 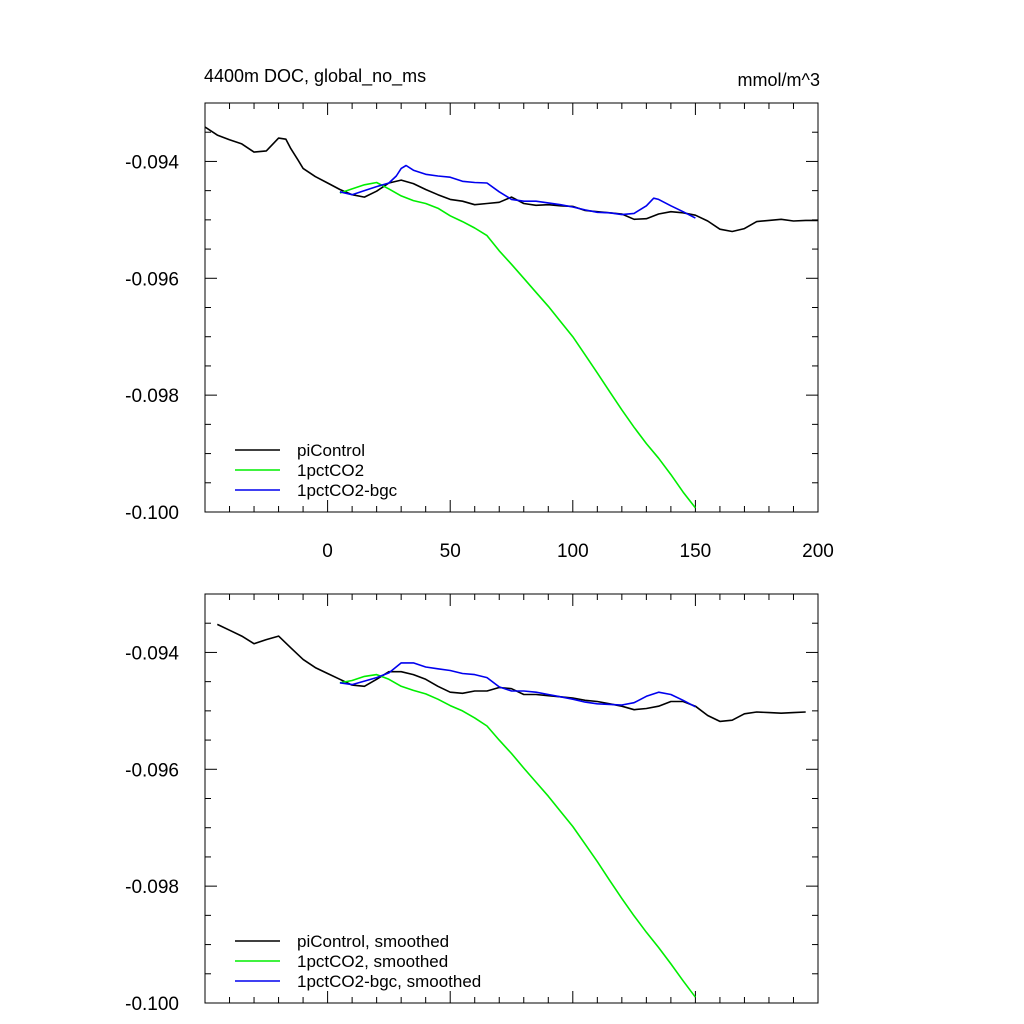 I want to click on figure-title: 4400m DOC, global_no_ms, so click(x=315, y=76).